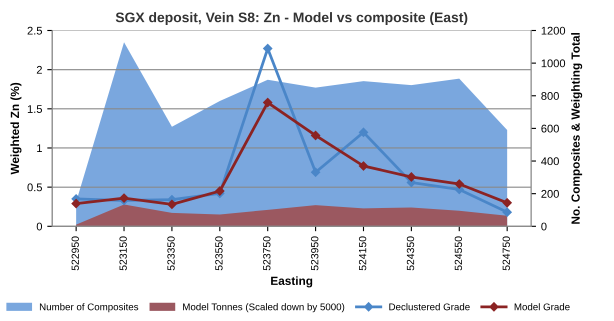 This screenshot has width=614, height=321. Describe the element at coordinates (542, 306) in the screenshot. I see `legend-label: Model Grade` at that location.